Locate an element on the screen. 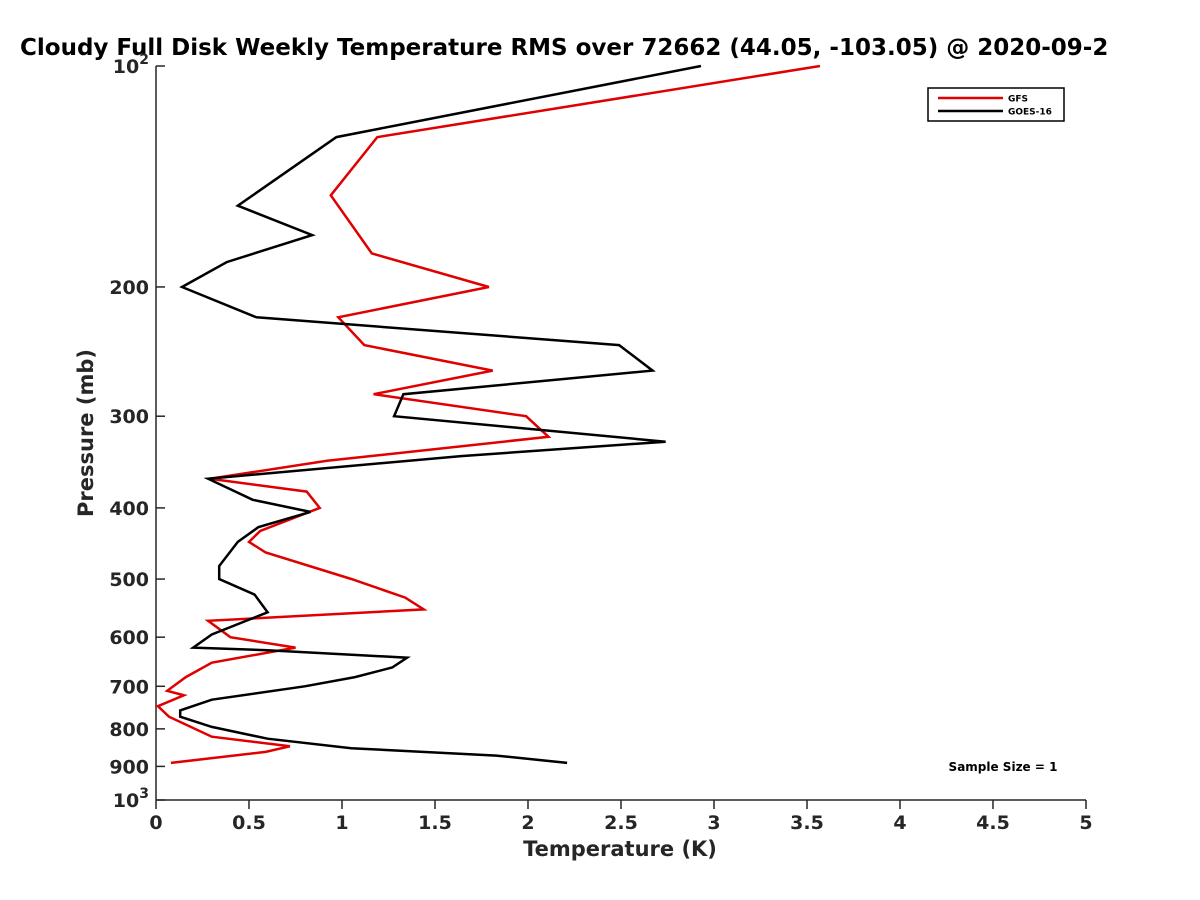 The width and height of the screenshot is (1200, 900). x-tick-label: 3 is located at coordinates (713, 823).